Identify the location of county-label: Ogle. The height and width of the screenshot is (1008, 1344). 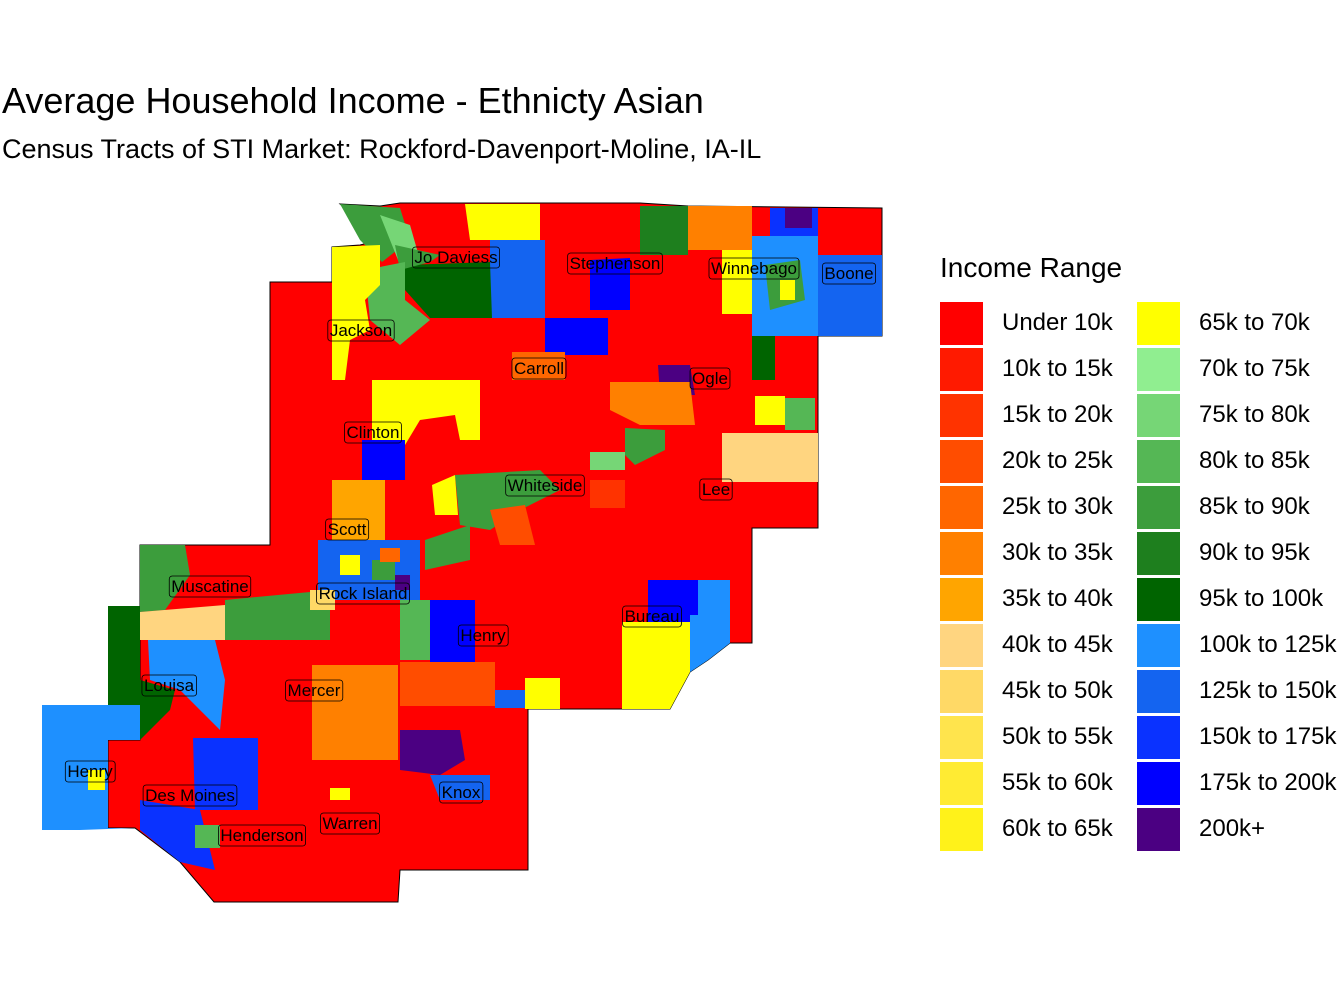
(710, 378).